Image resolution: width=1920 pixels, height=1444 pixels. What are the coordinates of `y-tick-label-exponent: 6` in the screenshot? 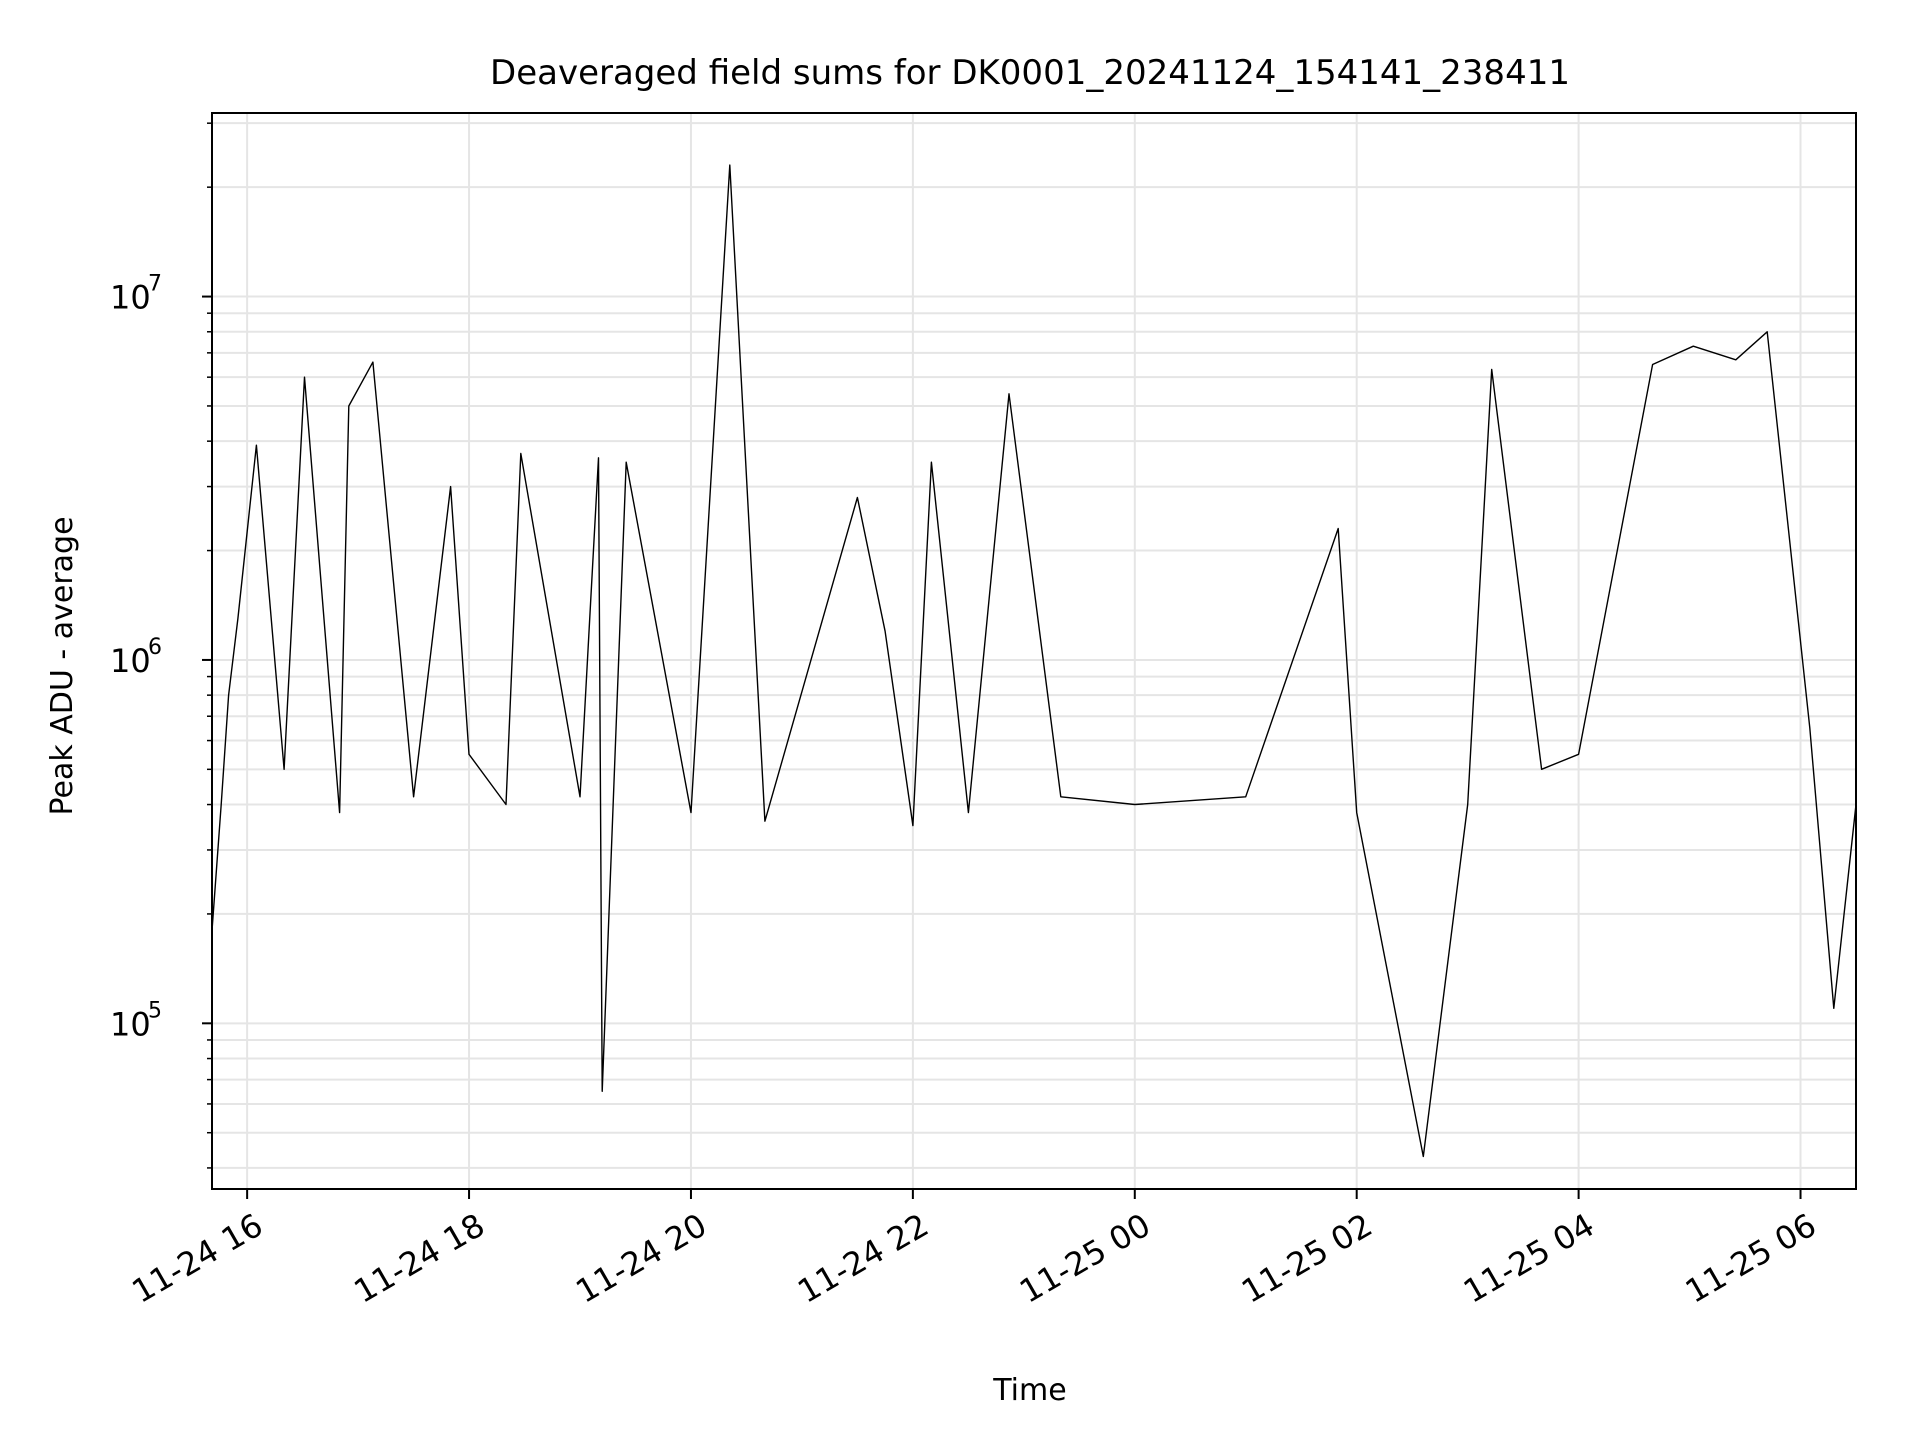 It's located at (155, 647).